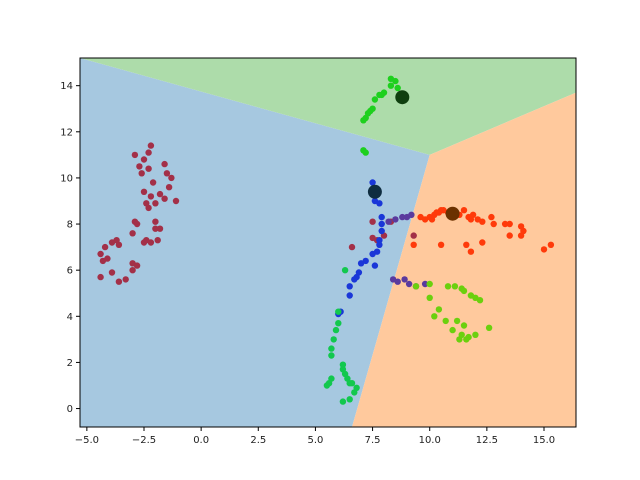 This screenshot has height=480, width=640. Describe the element at coordinates (144, 440) in the screenshot. I see `x-tick-label: −2.5` at that location.